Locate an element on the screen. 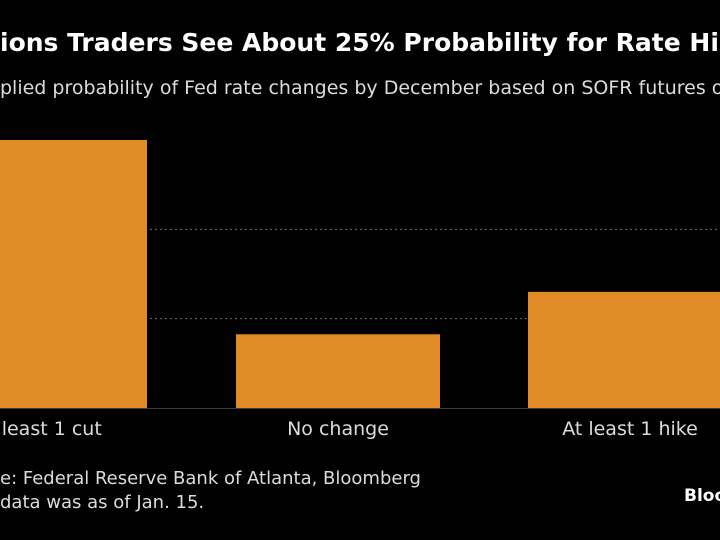 This screenshot has height=540, width=720. category-labels: t least 1 cut No change At least 1 hike is located at coordinates (349, 429).